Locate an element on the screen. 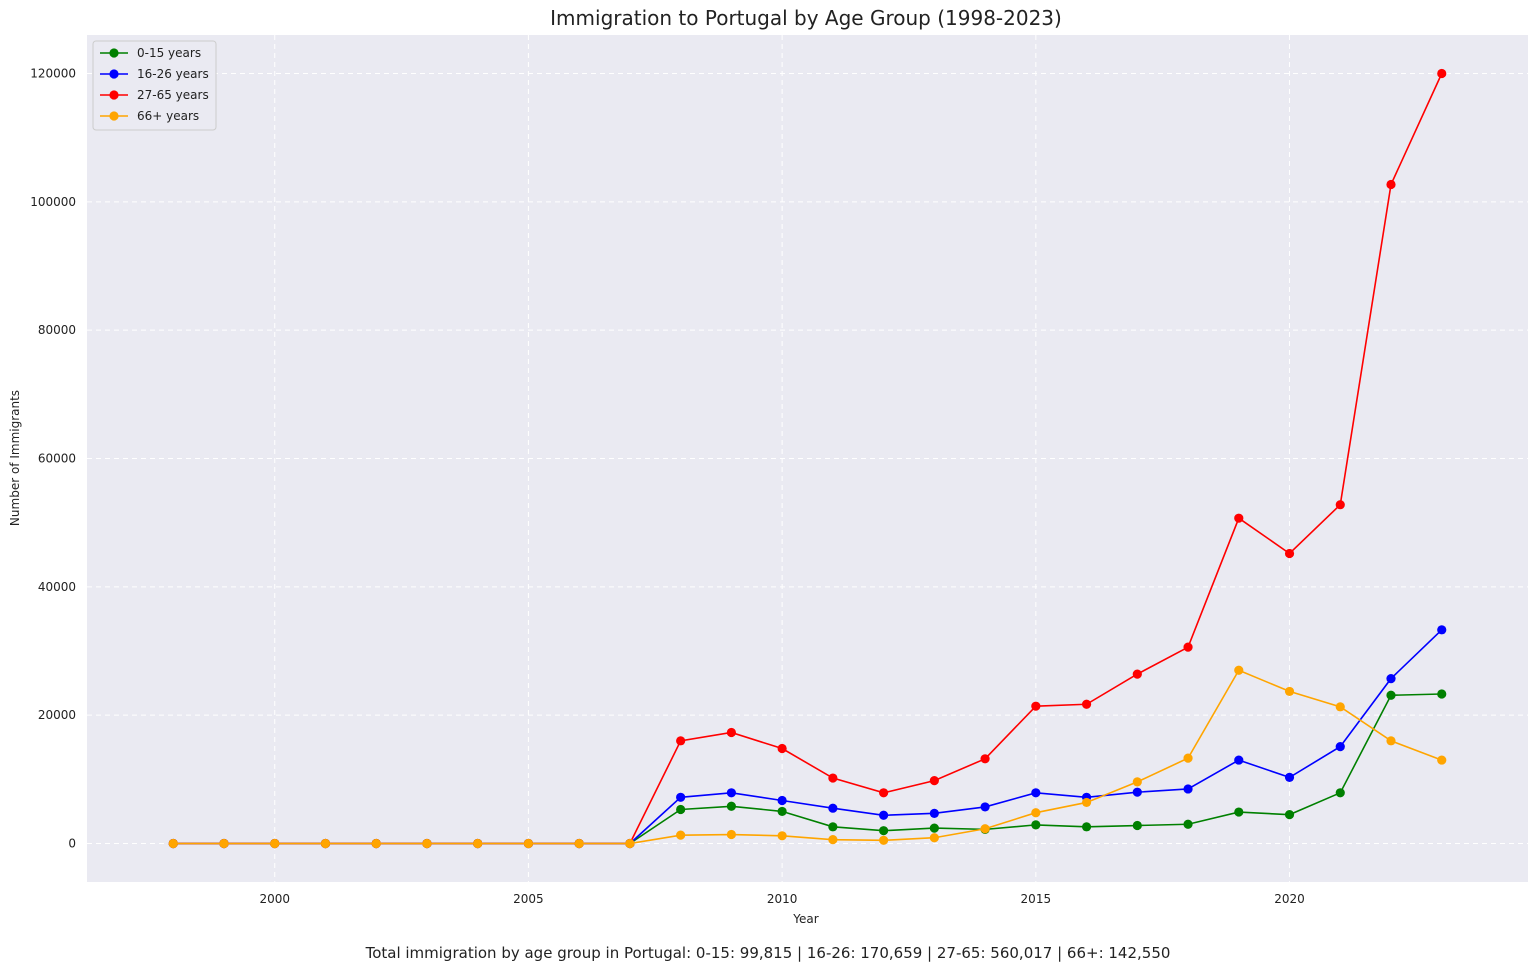 Image resolution: width=1536 pixels, height=971 pixels. legend-label: 27-65 years is located at coordinates (173, 95).